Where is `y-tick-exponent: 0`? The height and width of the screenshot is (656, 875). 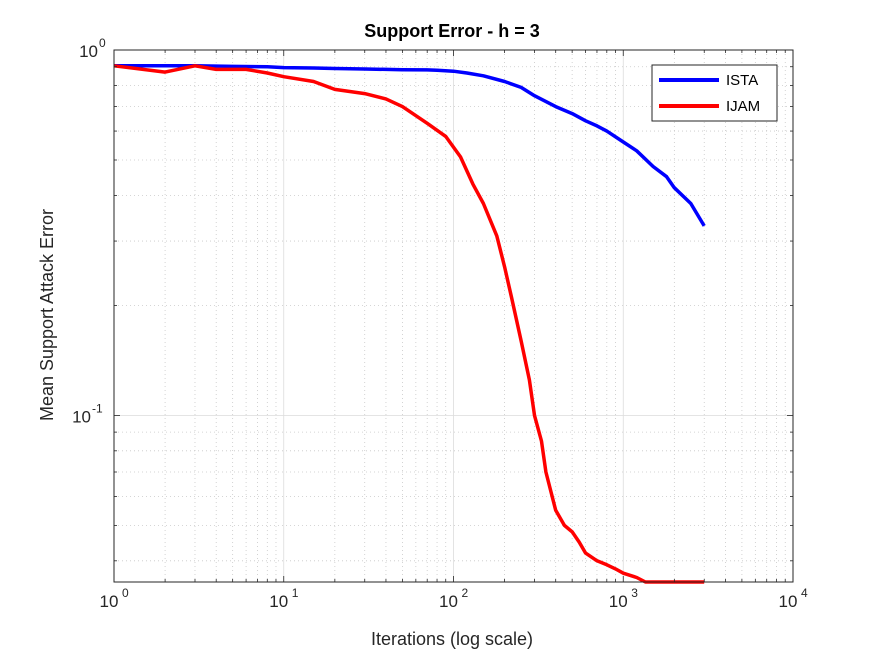
y-tick-exponent: 0 is located at coordinates (102, 43).